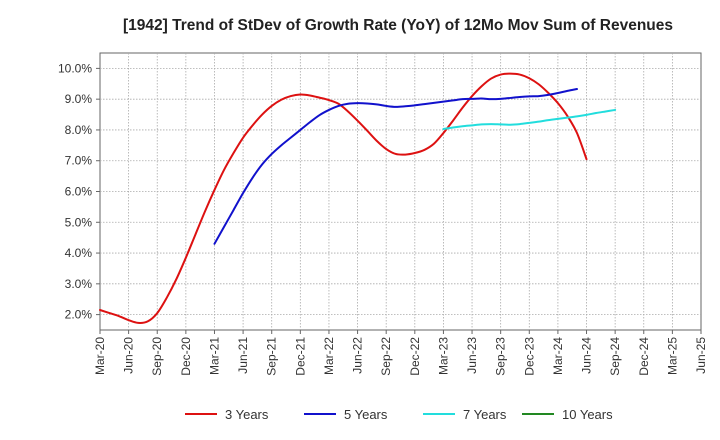 The height and width of the screenshot is (440, 720). I want to click on y-tick-label: 5.0%, so click(79, 222).